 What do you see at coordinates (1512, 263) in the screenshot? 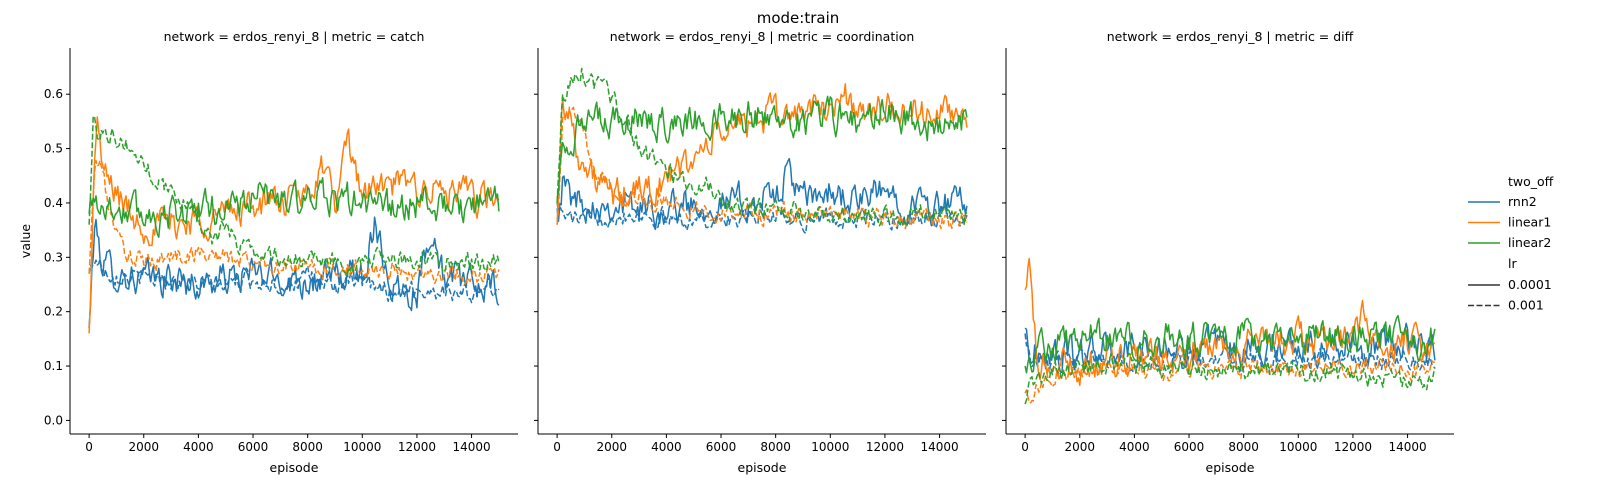
I see `legend-title-lr: lr` at bounding box center [1512, 263].